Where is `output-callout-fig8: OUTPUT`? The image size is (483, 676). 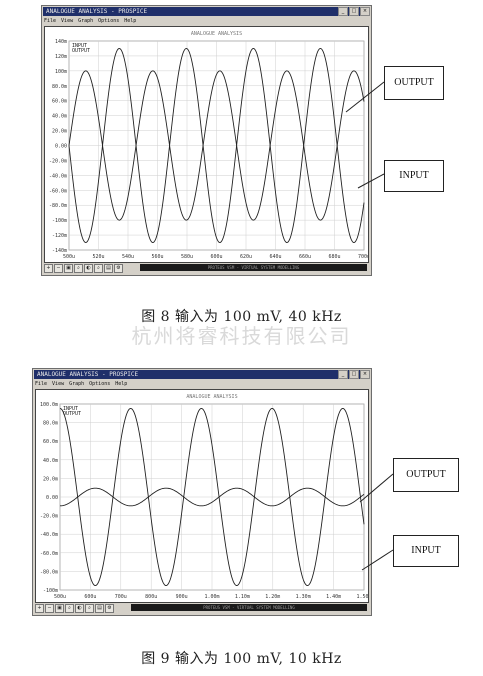
output-callout-fig8: OUTPUT is located at coordinates (414, 83).